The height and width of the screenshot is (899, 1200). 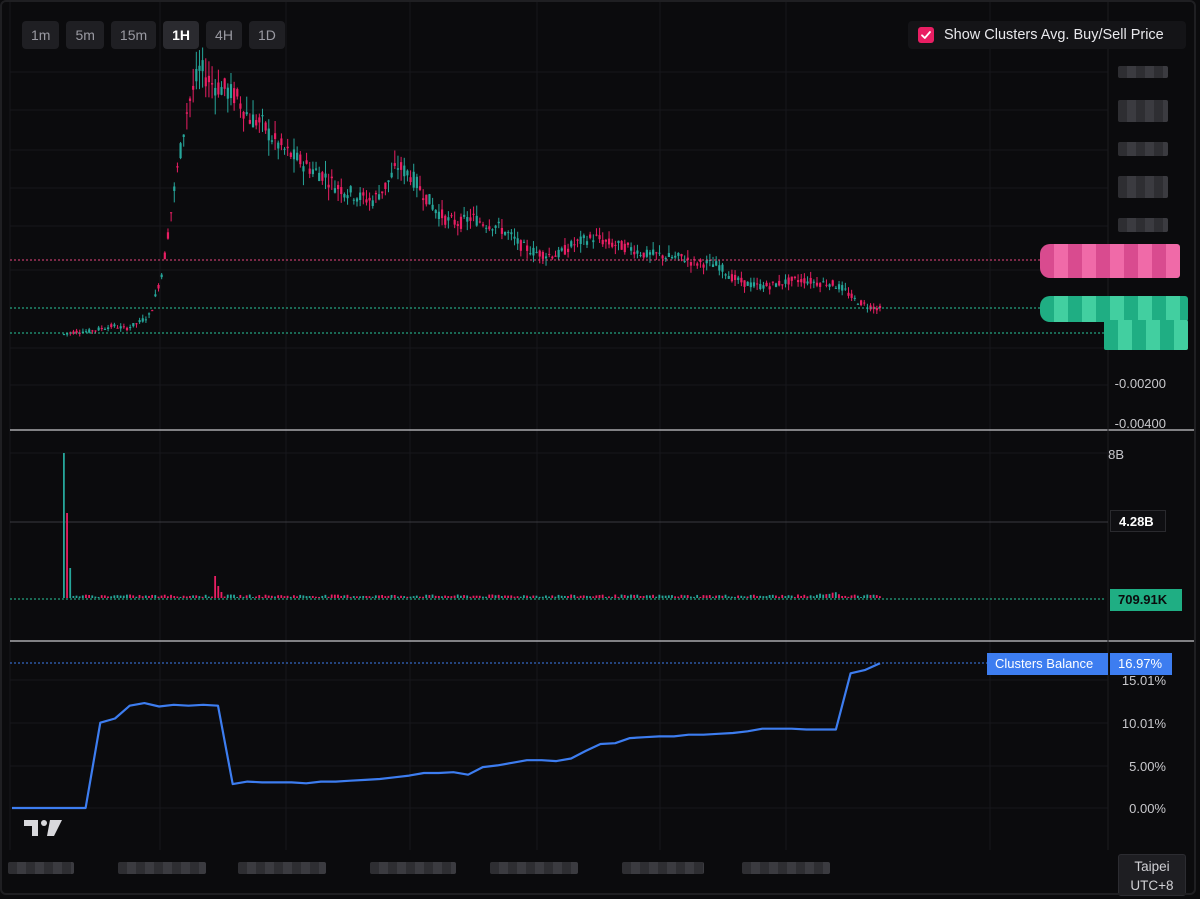 I want to click on timeframe-4h-button: 4H, so click(x=224, y=35).